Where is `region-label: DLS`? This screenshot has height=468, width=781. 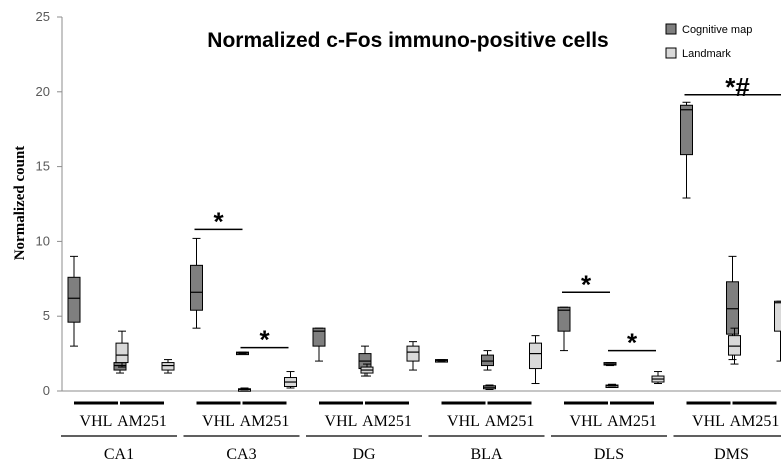 region-label: DLS is located at coordinates (609, 454).